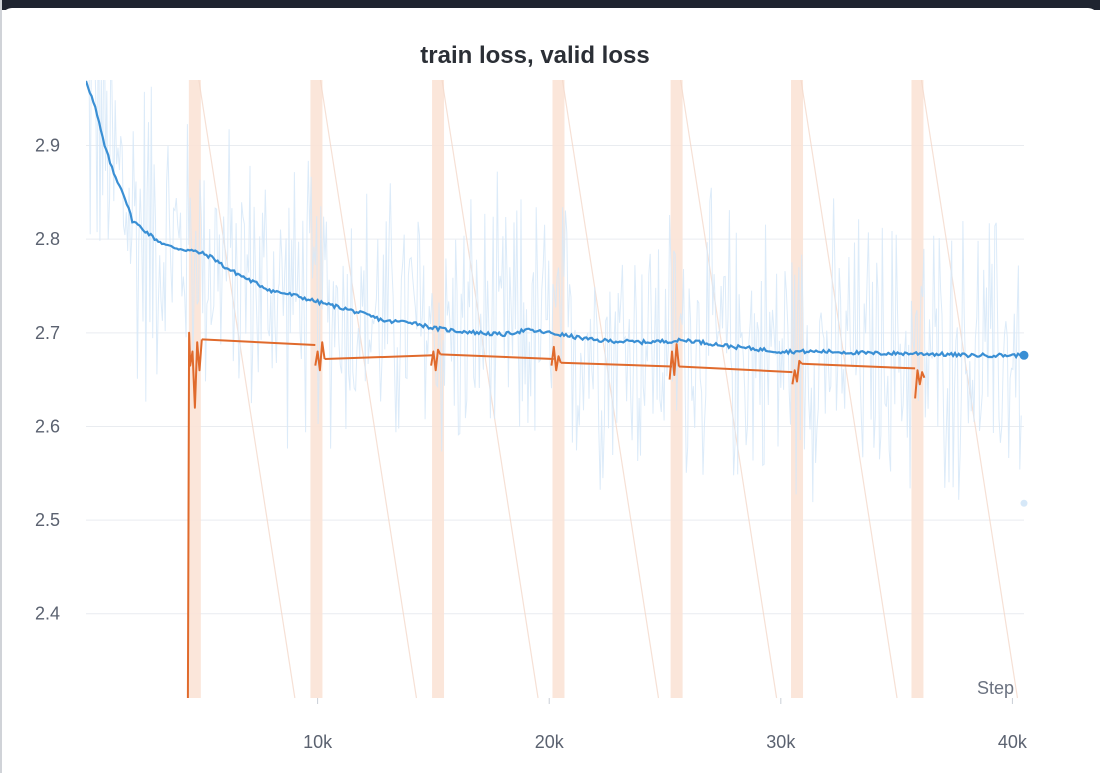  Describe the element at coordinates (781, 742) in the screenshot. I see `x-tick-label: 30k` at that location.